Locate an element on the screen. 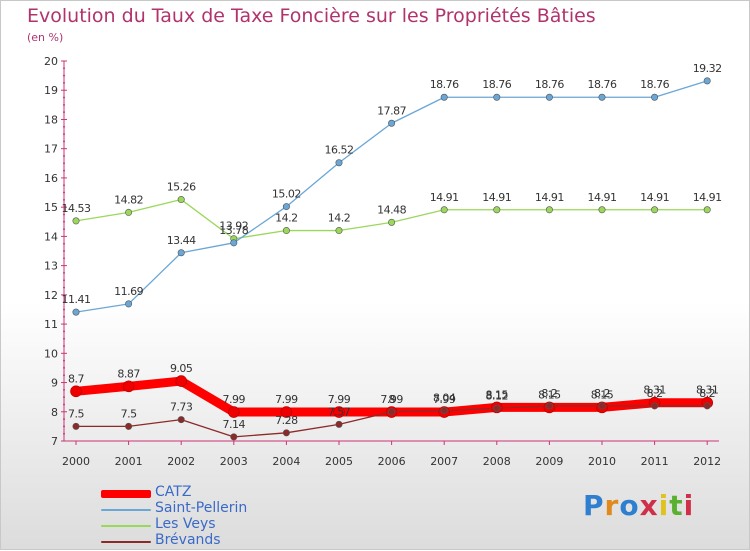 The height and width of the screenshot is (551, 750). data-label-catz: 8.7 is located at coordinates (76, 378).